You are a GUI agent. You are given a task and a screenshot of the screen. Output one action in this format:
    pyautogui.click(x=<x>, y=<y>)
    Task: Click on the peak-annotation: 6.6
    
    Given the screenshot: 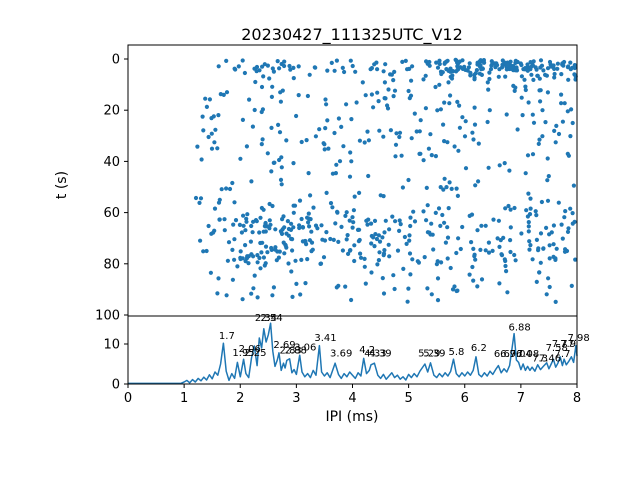 What is the action you would take?
    pyautogui.click(x=502, y=354)
    